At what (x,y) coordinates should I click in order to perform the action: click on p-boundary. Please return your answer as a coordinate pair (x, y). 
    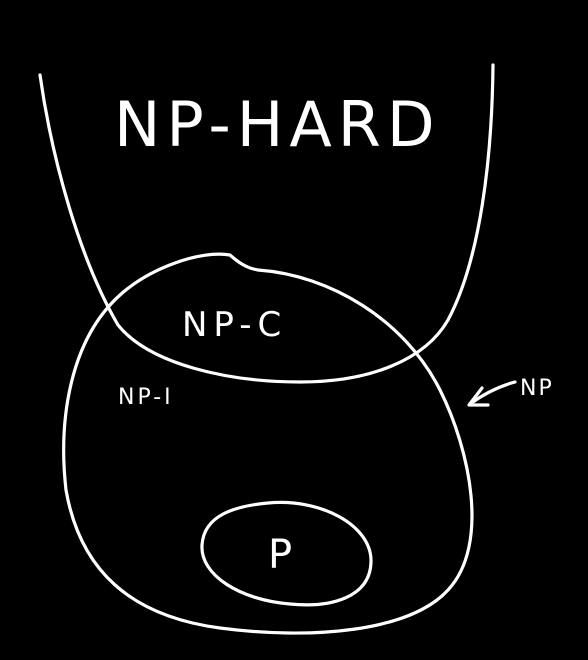
    Looking at the image, I should click on (286, 553).